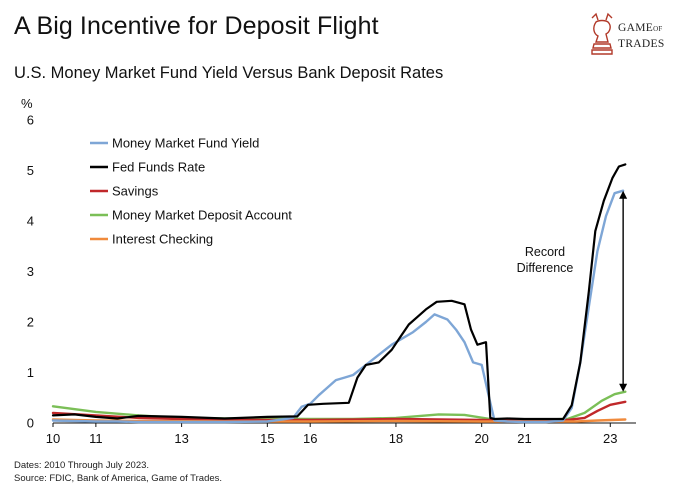  What do you see at coordinates (82, 465) in the screenshot?
I see `dates-note: Dates: 2010 Through July 2023.` at bounding box center [82, 465].